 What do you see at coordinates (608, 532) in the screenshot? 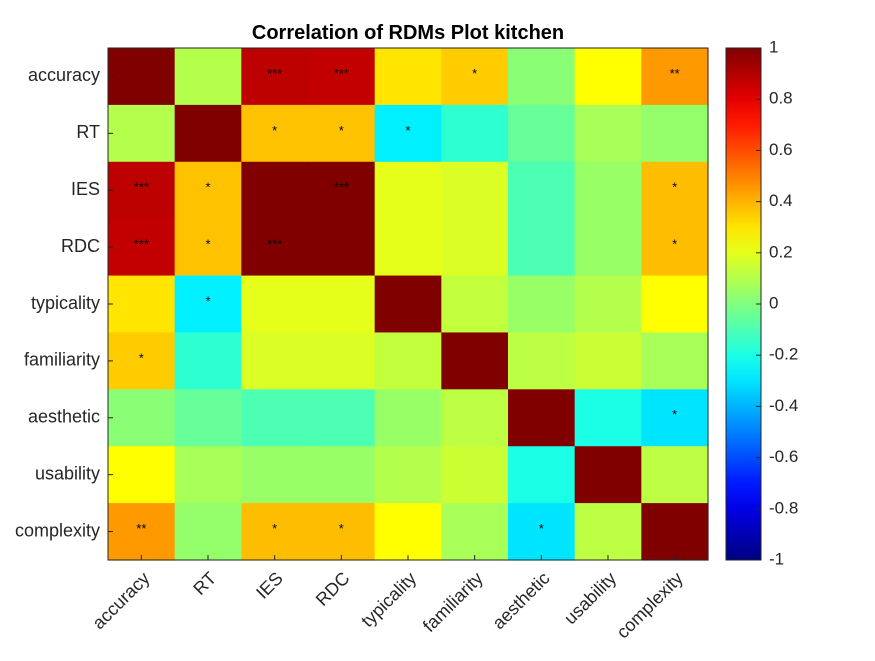
I see `cell-complexity-usability` at bounding box center [608, 532].